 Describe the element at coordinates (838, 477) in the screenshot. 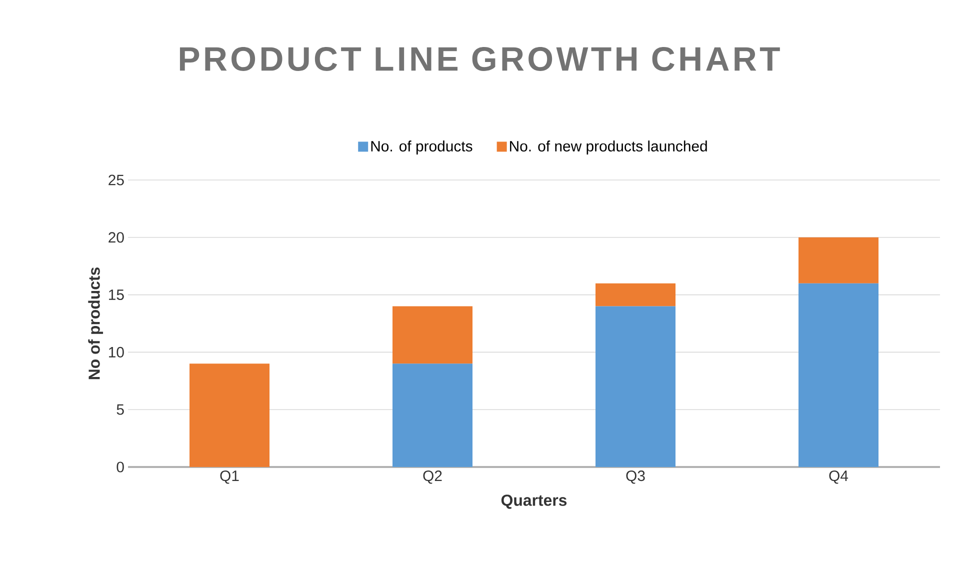

I see `x-tick-label: Q4` at that location.